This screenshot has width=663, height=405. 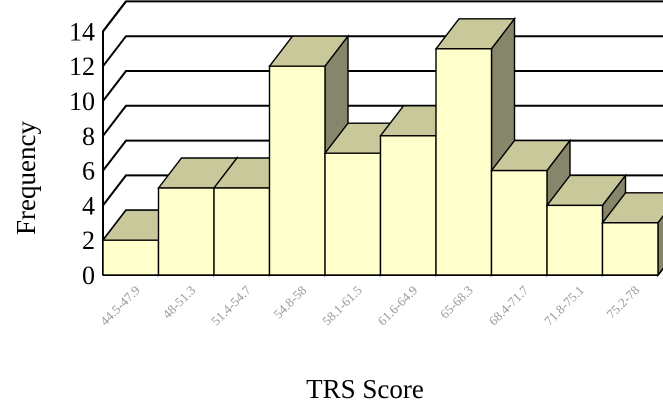 I want to click on x-tick-label: 44.5-47.9, so click(x=120, y=306).